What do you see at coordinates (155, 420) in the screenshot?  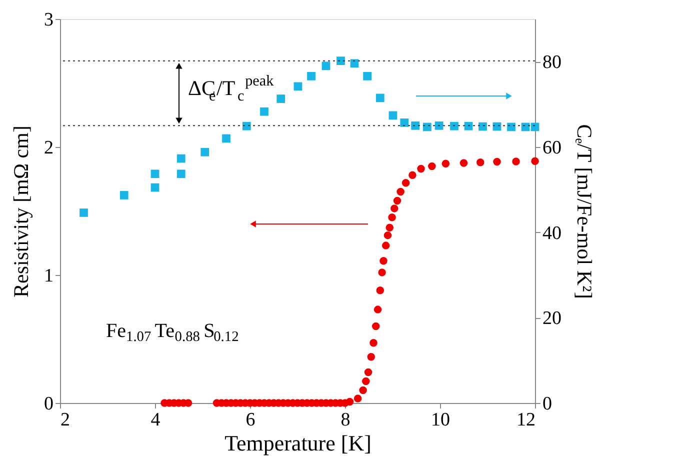 I see `x-tick-label: 4` at bounding box center [155, 420].